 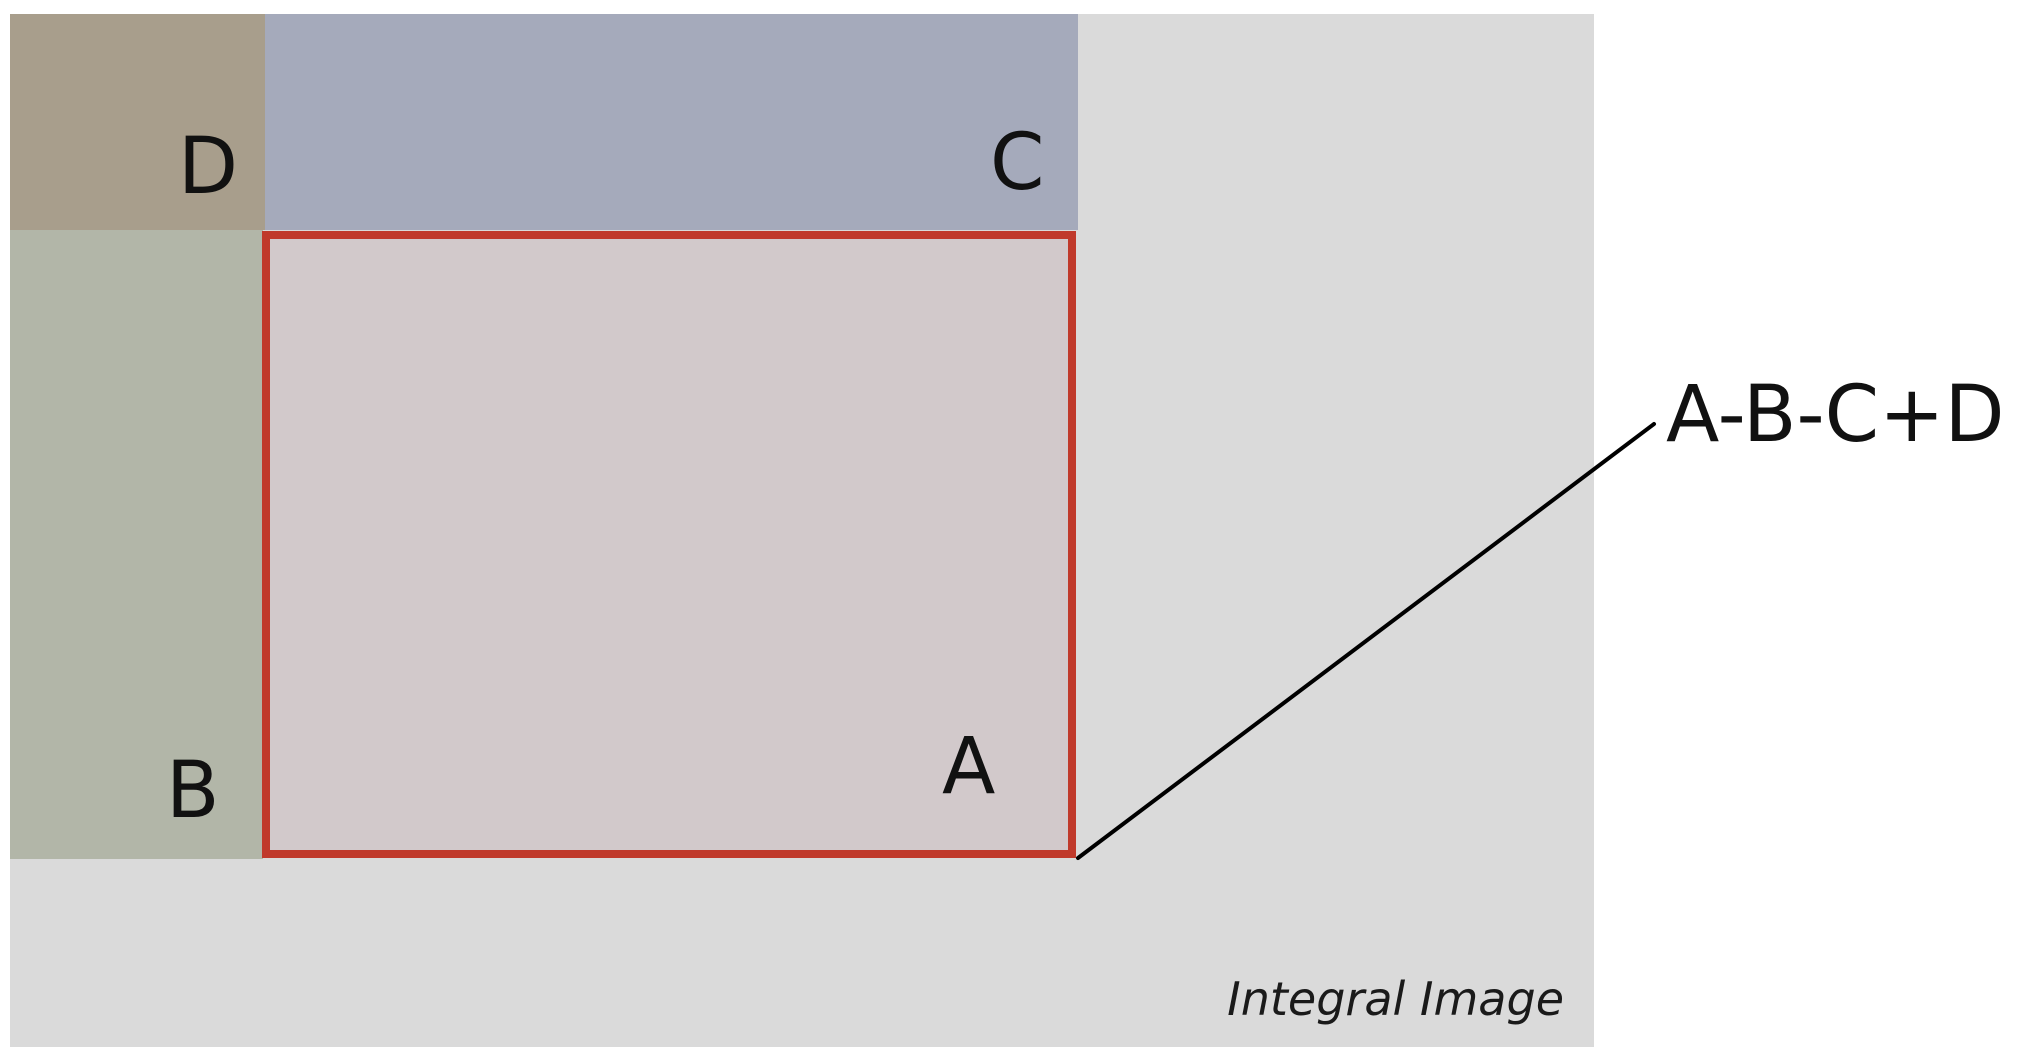 What do you see at coordinates (969, 767) in the screenshot?
I see `label-a: A` at bounding box center [969, 767].